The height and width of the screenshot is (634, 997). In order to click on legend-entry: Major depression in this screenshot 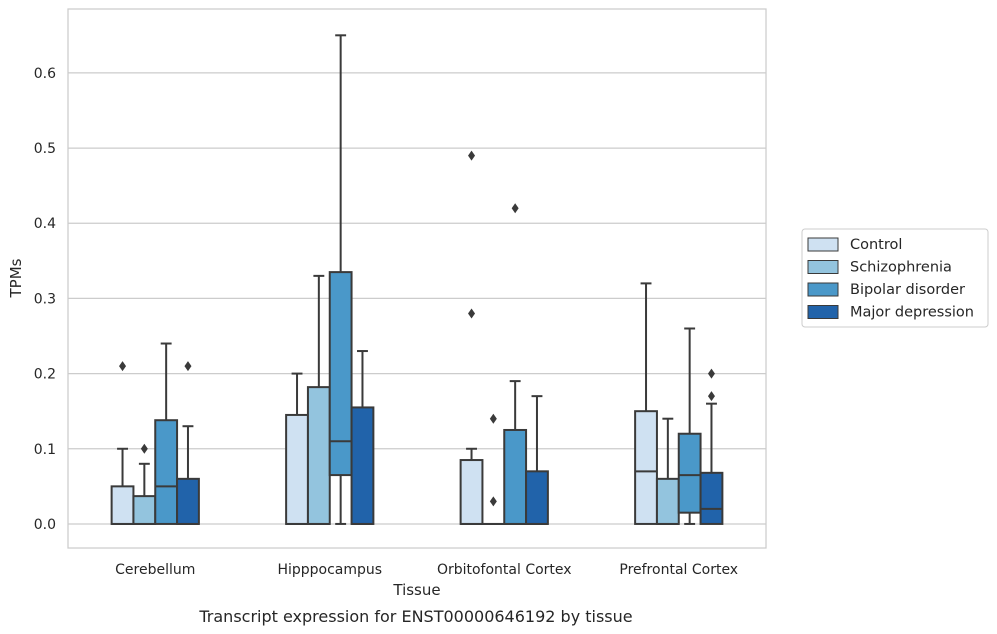, I will do `click(912, 313)`.